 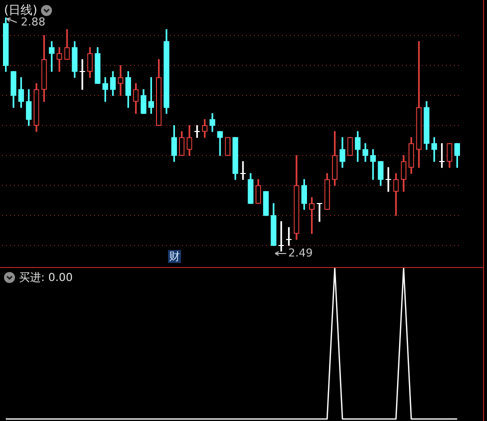 I want to click on chart-title: 买进: 0.00, so click(x=46, y=277).